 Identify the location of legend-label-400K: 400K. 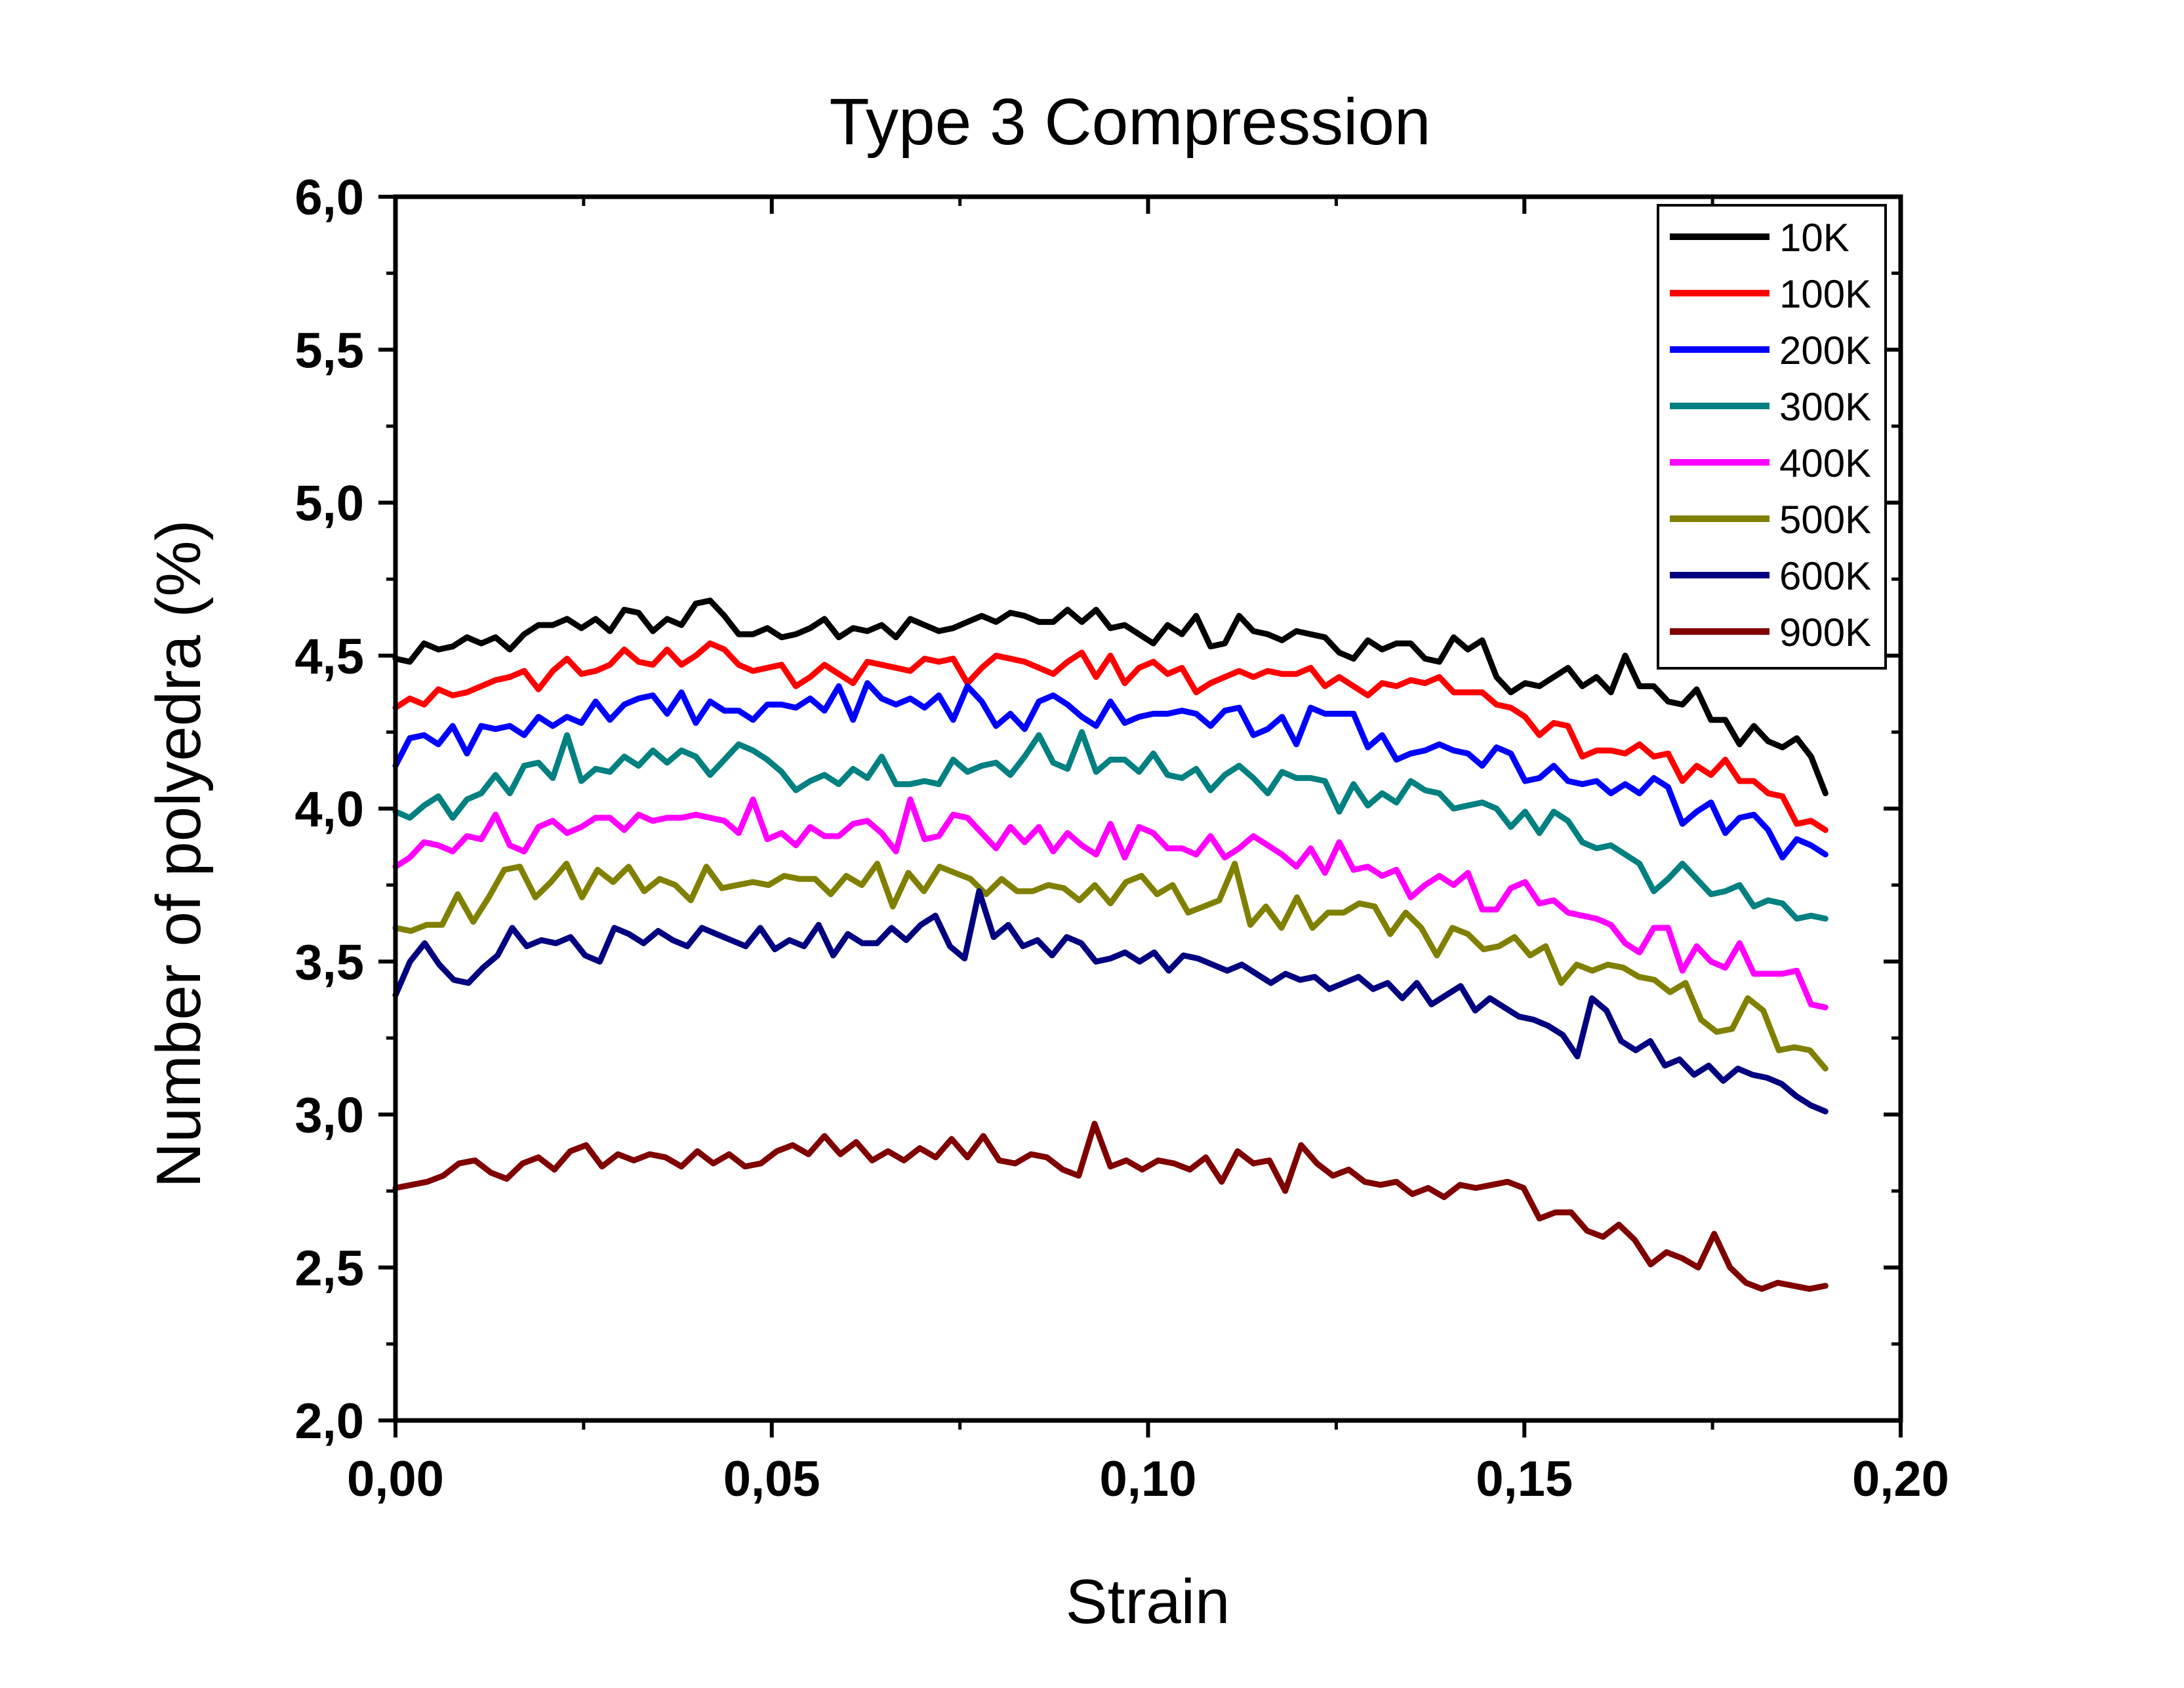
(1825, 463).